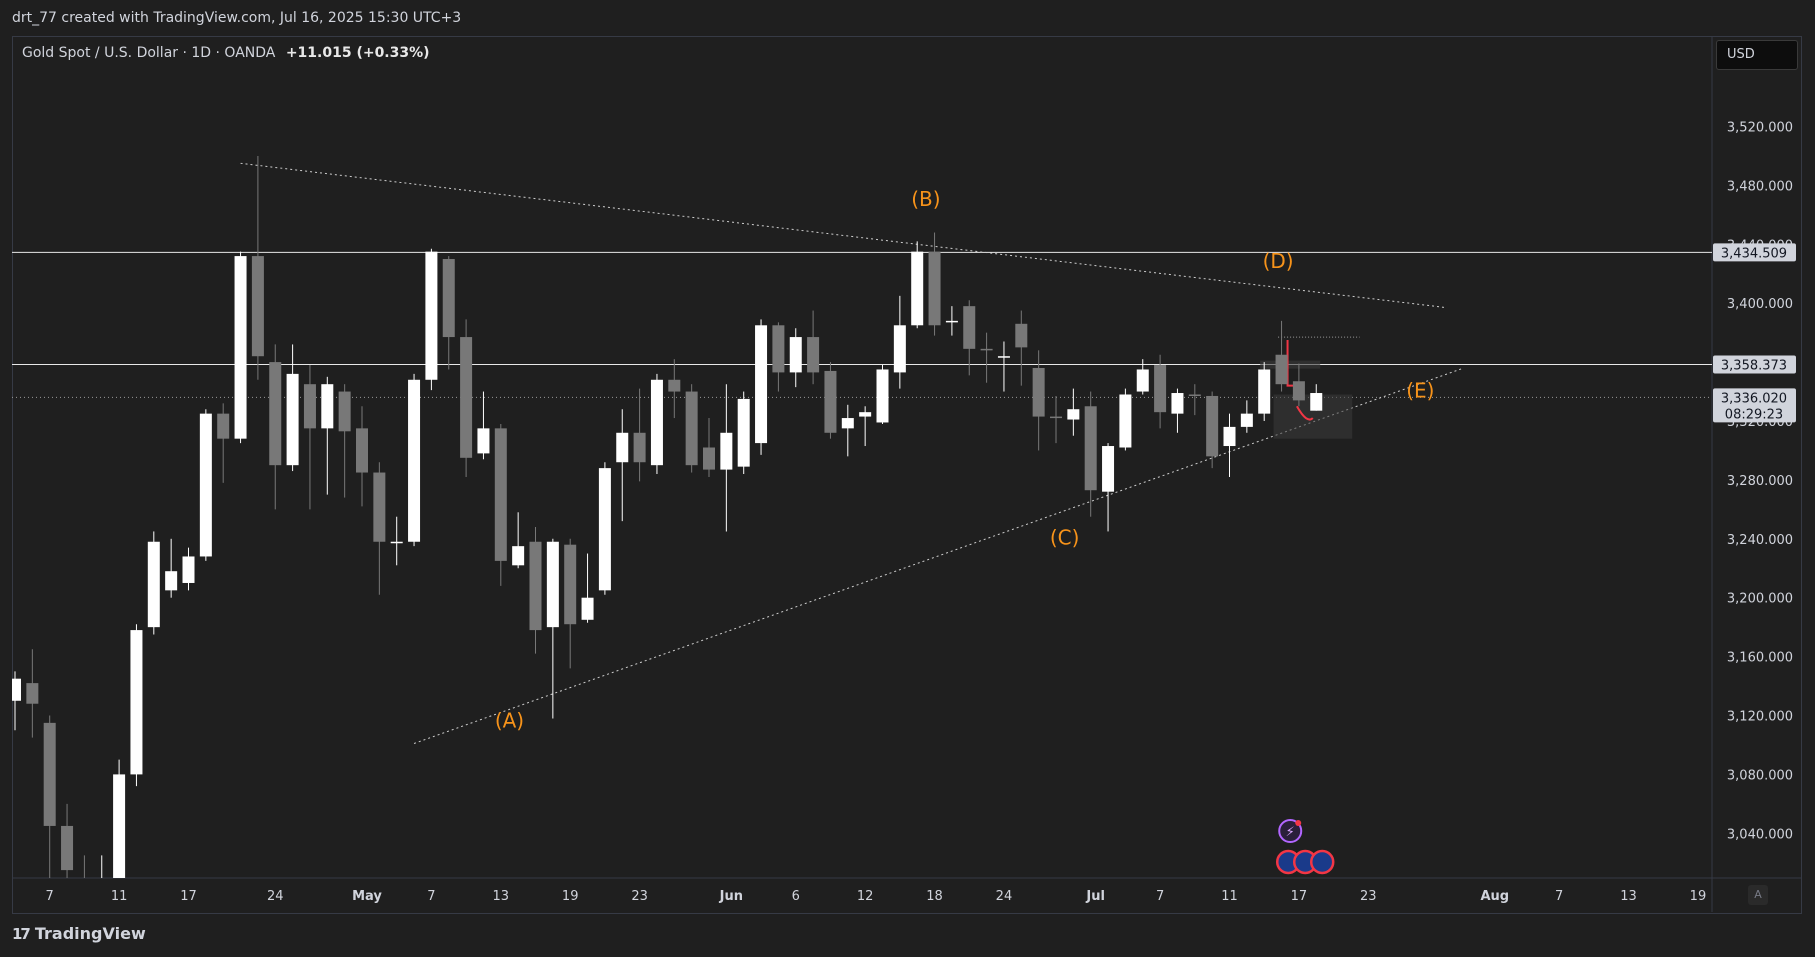 Image resolution: width=1815 pixels, height=957 pixels. What do you see at coordinates (1757, 55) in the screenshot?
I see `currency-selector: USD` at bounding box center [1757, 55].